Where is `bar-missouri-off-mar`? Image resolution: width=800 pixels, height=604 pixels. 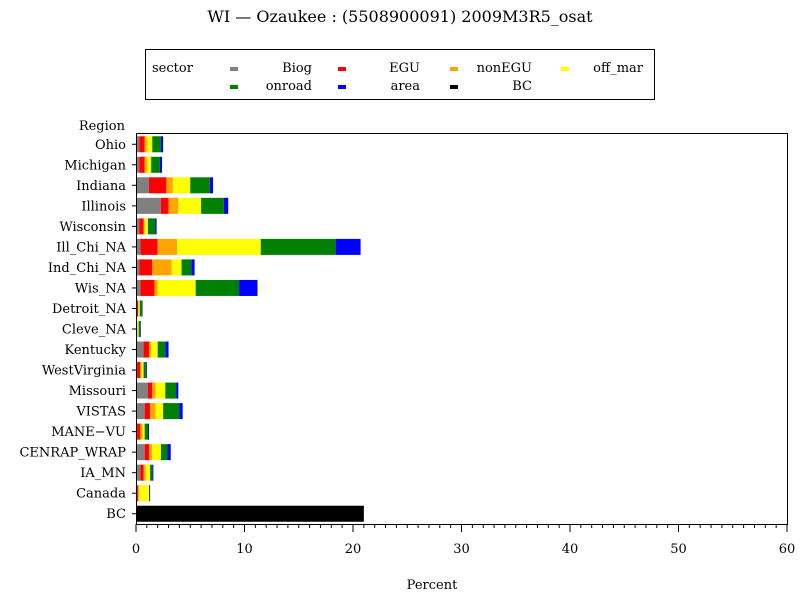 bar-missouri-off-mar is located at coordinates (160, 390).